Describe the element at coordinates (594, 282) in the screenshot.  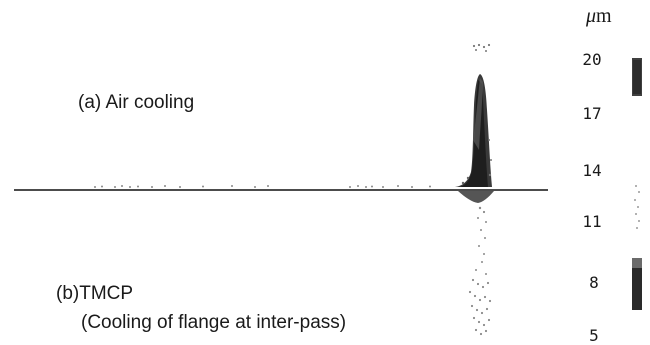
I see `scale-tick-8: 8` at that location.